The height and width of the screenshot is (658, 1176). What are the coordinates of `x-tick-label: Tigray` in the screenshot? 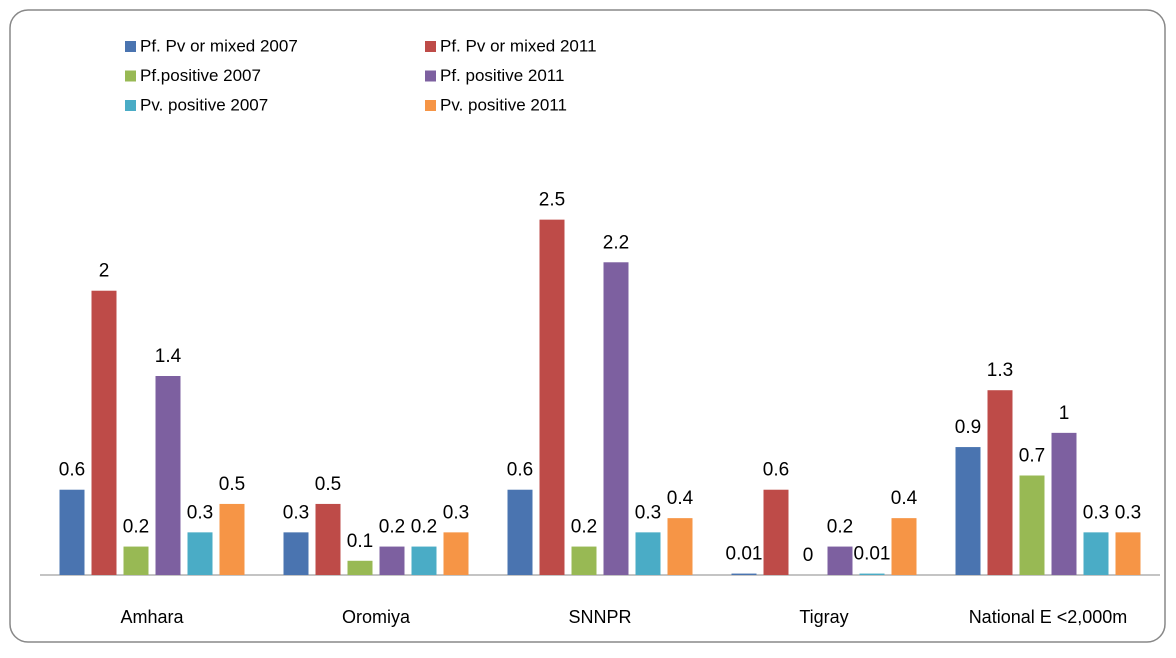 It's located at (823, 617).